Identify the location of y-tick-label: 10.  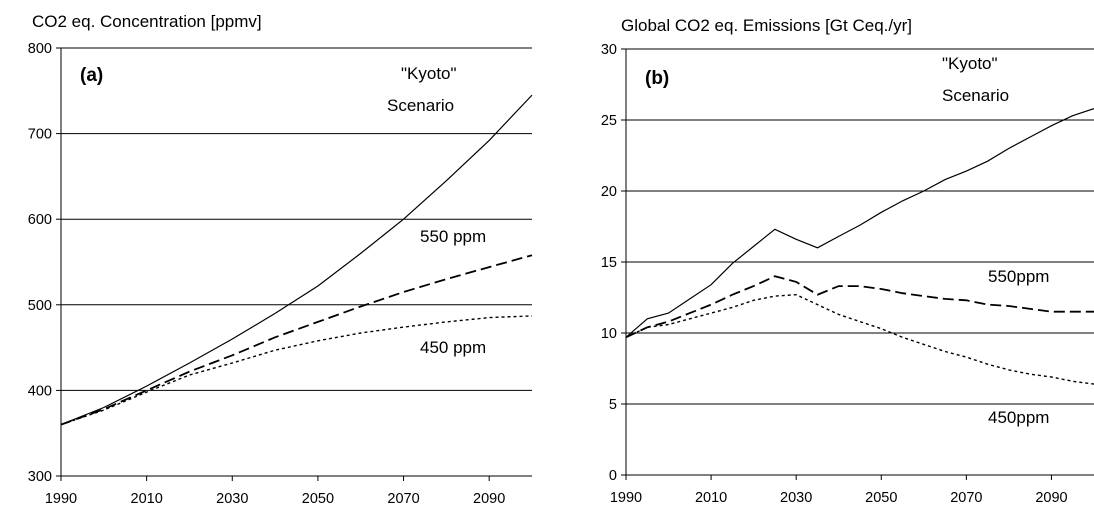
(609, 334).